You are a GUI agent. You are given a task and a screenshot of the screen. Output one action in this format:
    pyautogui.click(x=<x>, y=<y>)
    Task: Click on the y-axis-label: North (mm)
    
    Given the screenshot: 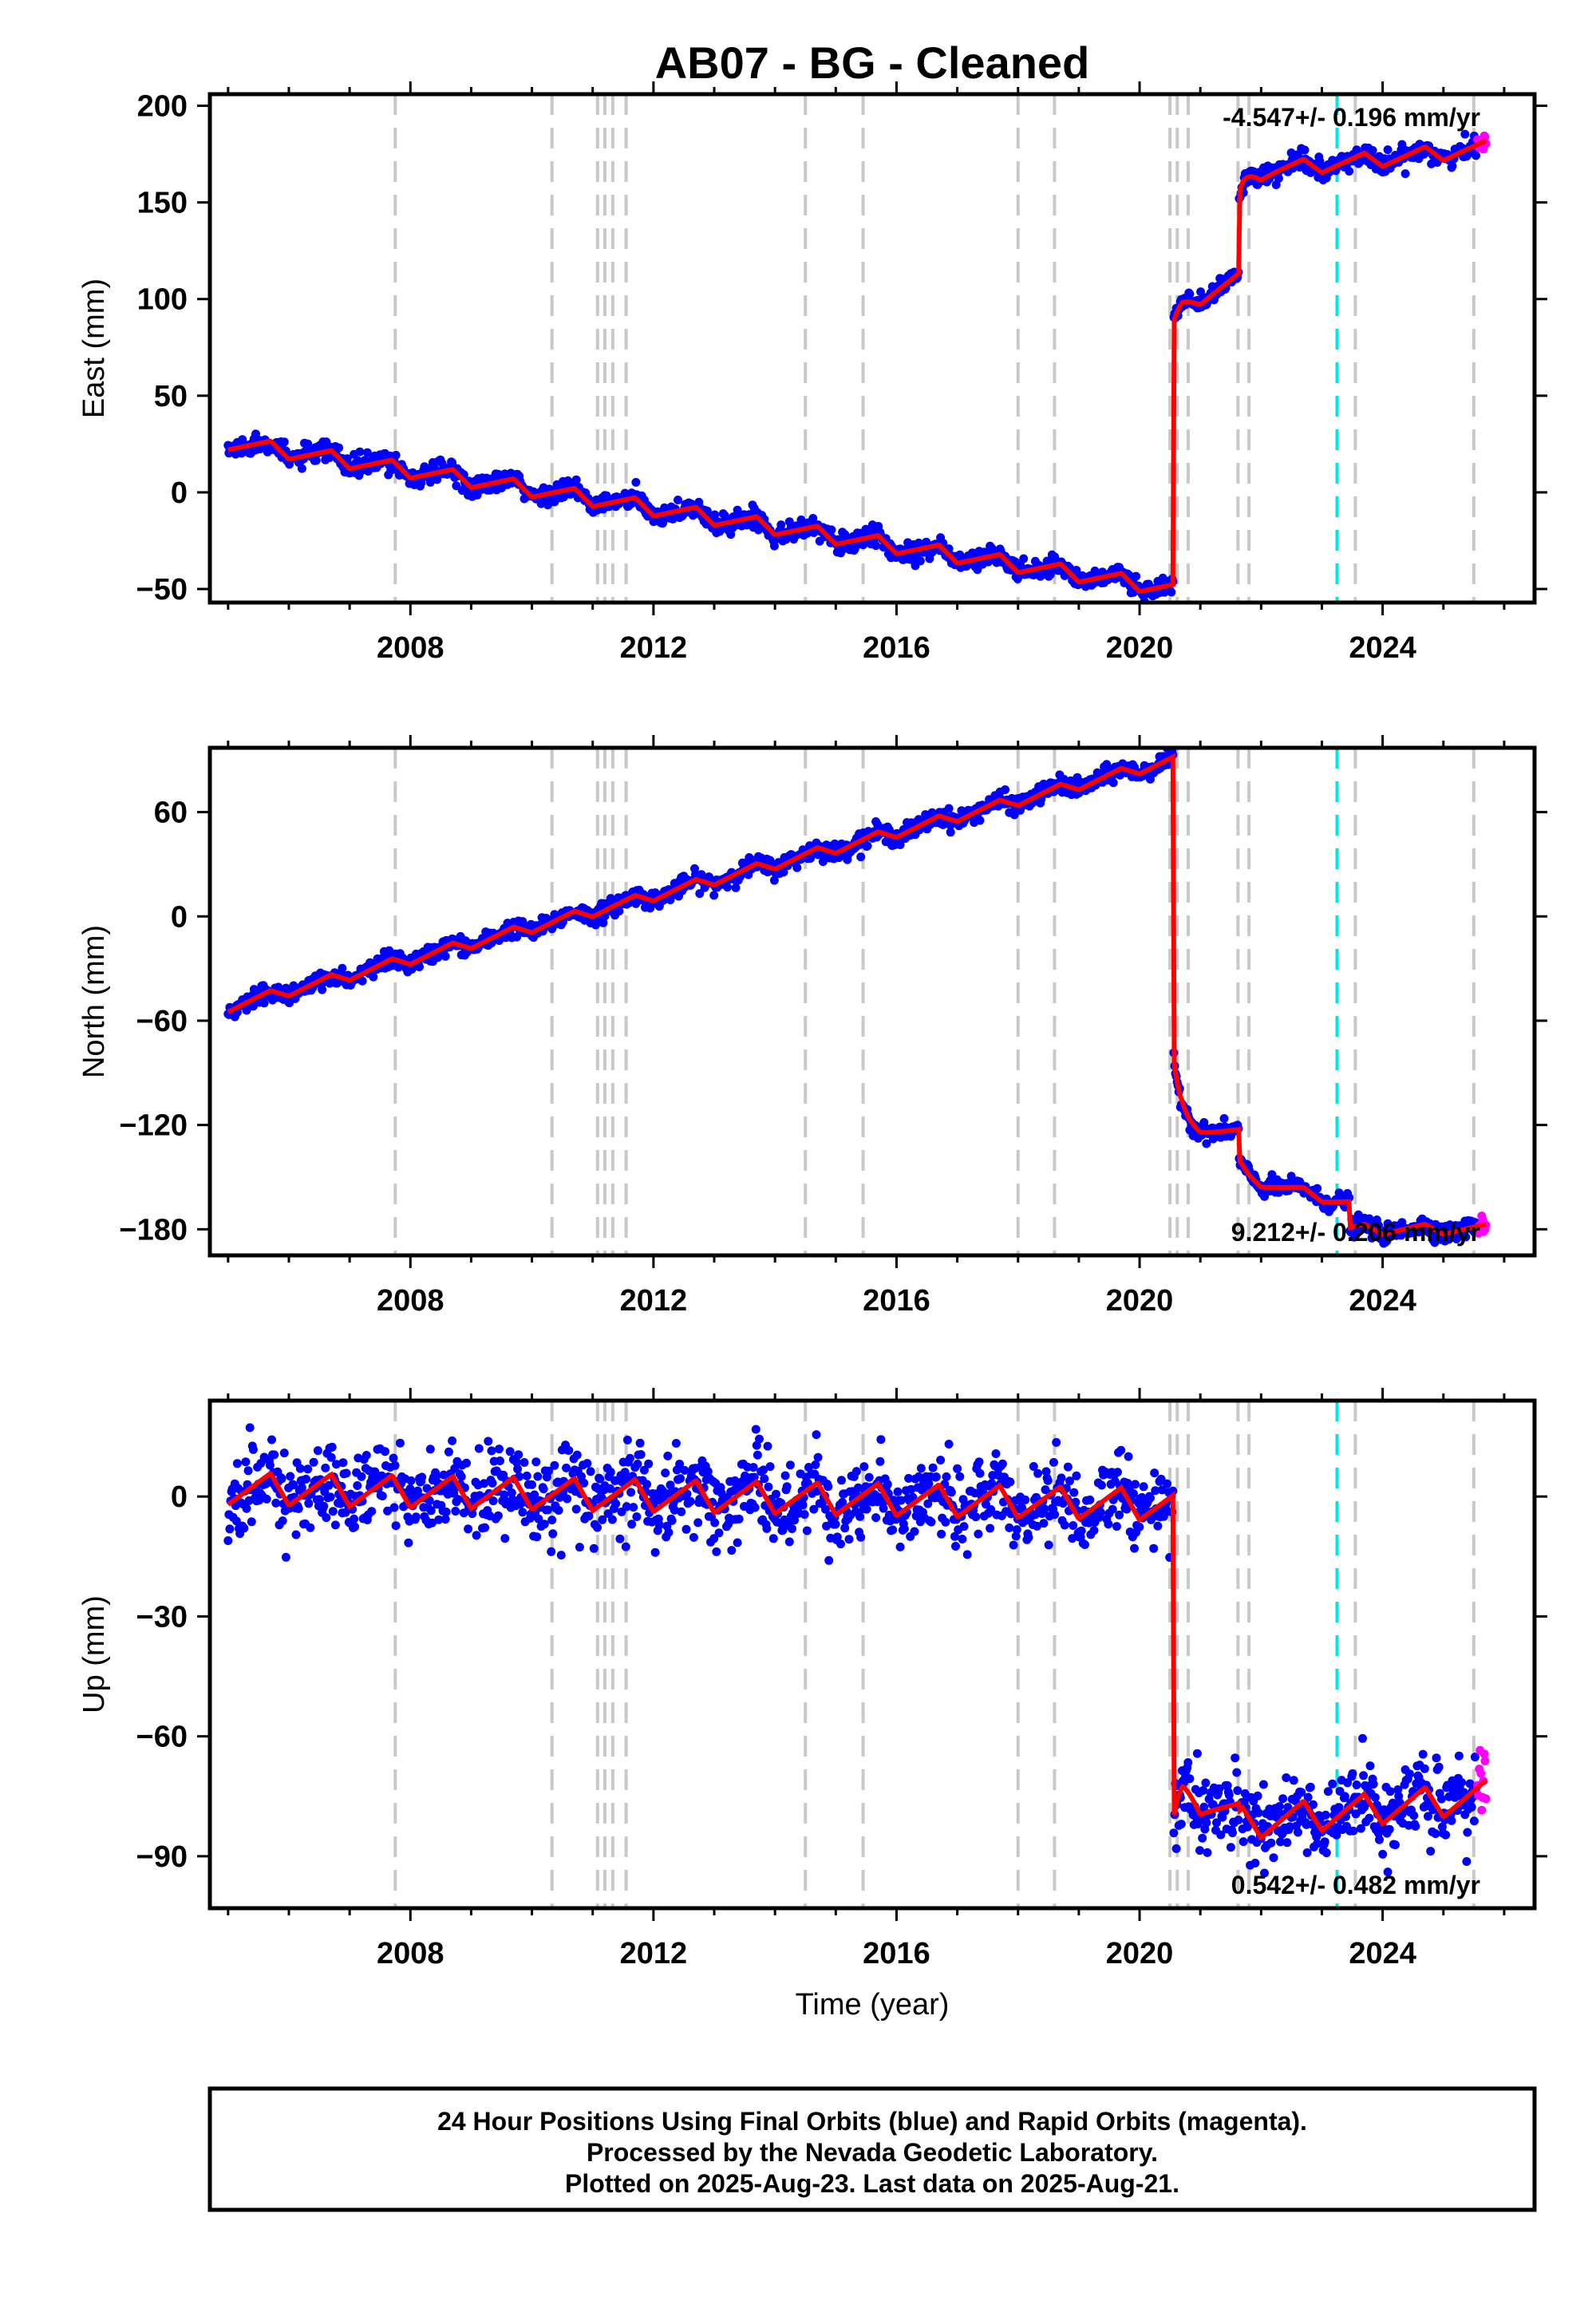 What is the action you would take?
    pyautogui.click(x=94, y=1001)
    